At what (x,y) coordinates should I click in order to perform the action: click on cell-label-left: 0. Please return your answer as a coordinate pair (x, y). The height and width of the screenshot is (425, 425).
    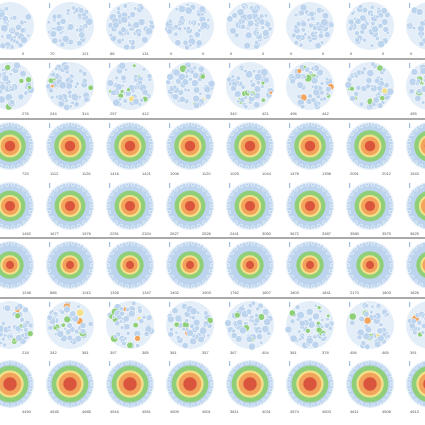
    Looking at the image, I should click on (411, 53).